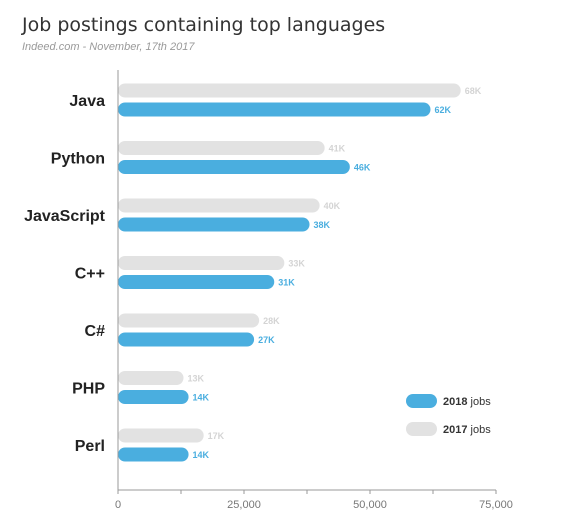  I want to click on x-tick-label: 75,000, so click(496, 505).